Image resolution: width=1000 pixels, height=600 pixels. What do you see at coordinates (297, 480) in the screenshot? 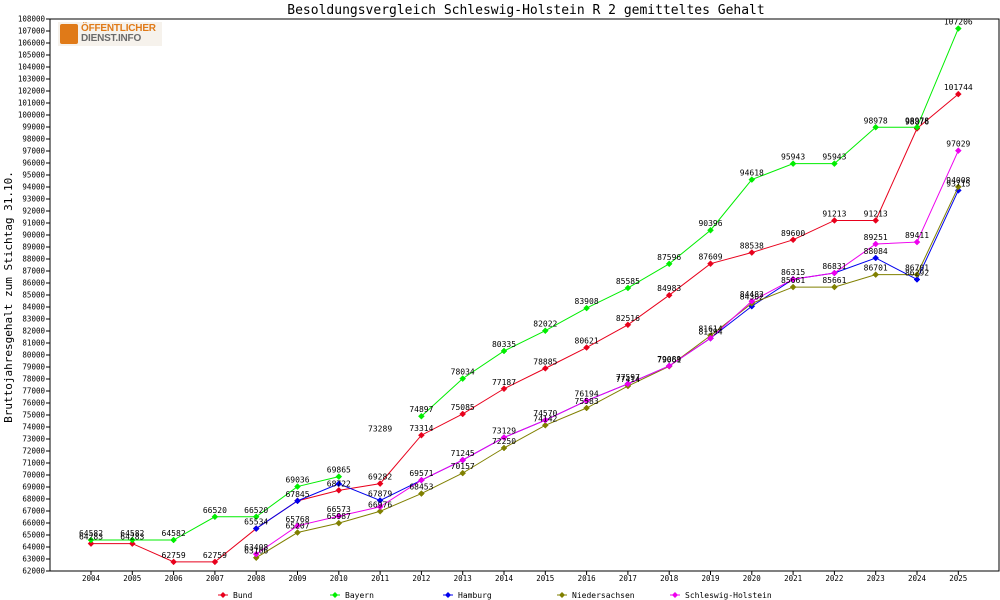
I see `data-label: 69036` at bounding box center [297, 480].